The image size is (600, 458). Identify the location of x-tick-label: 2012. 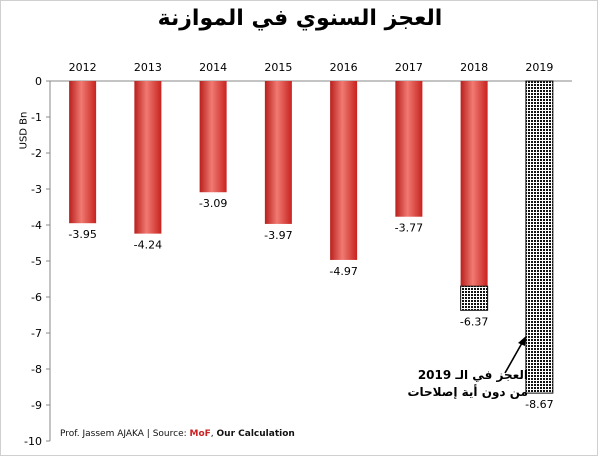
(83, 67).